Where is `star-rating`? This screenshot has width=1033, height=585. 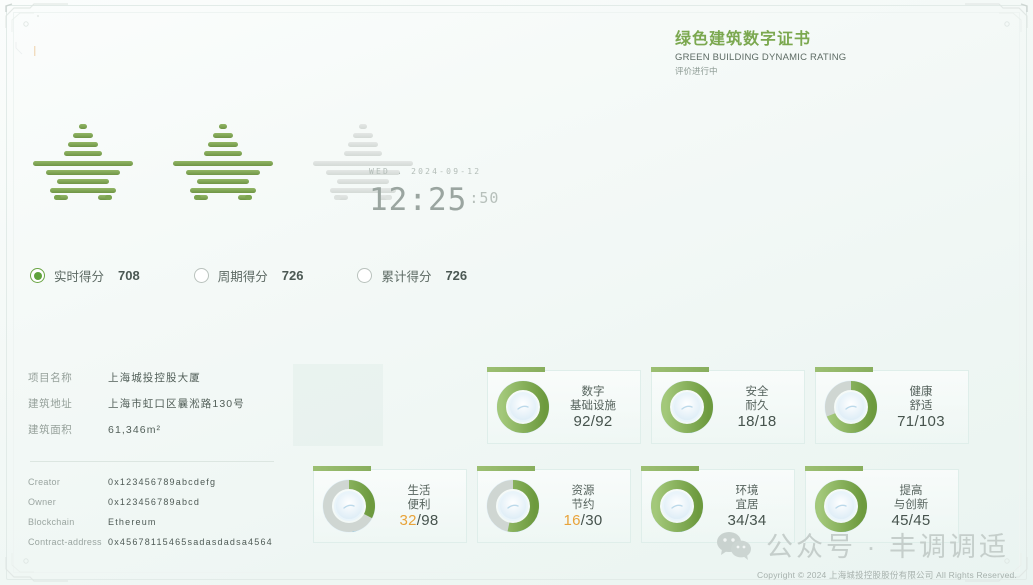 star-rating is located at coordinates (223, 162).